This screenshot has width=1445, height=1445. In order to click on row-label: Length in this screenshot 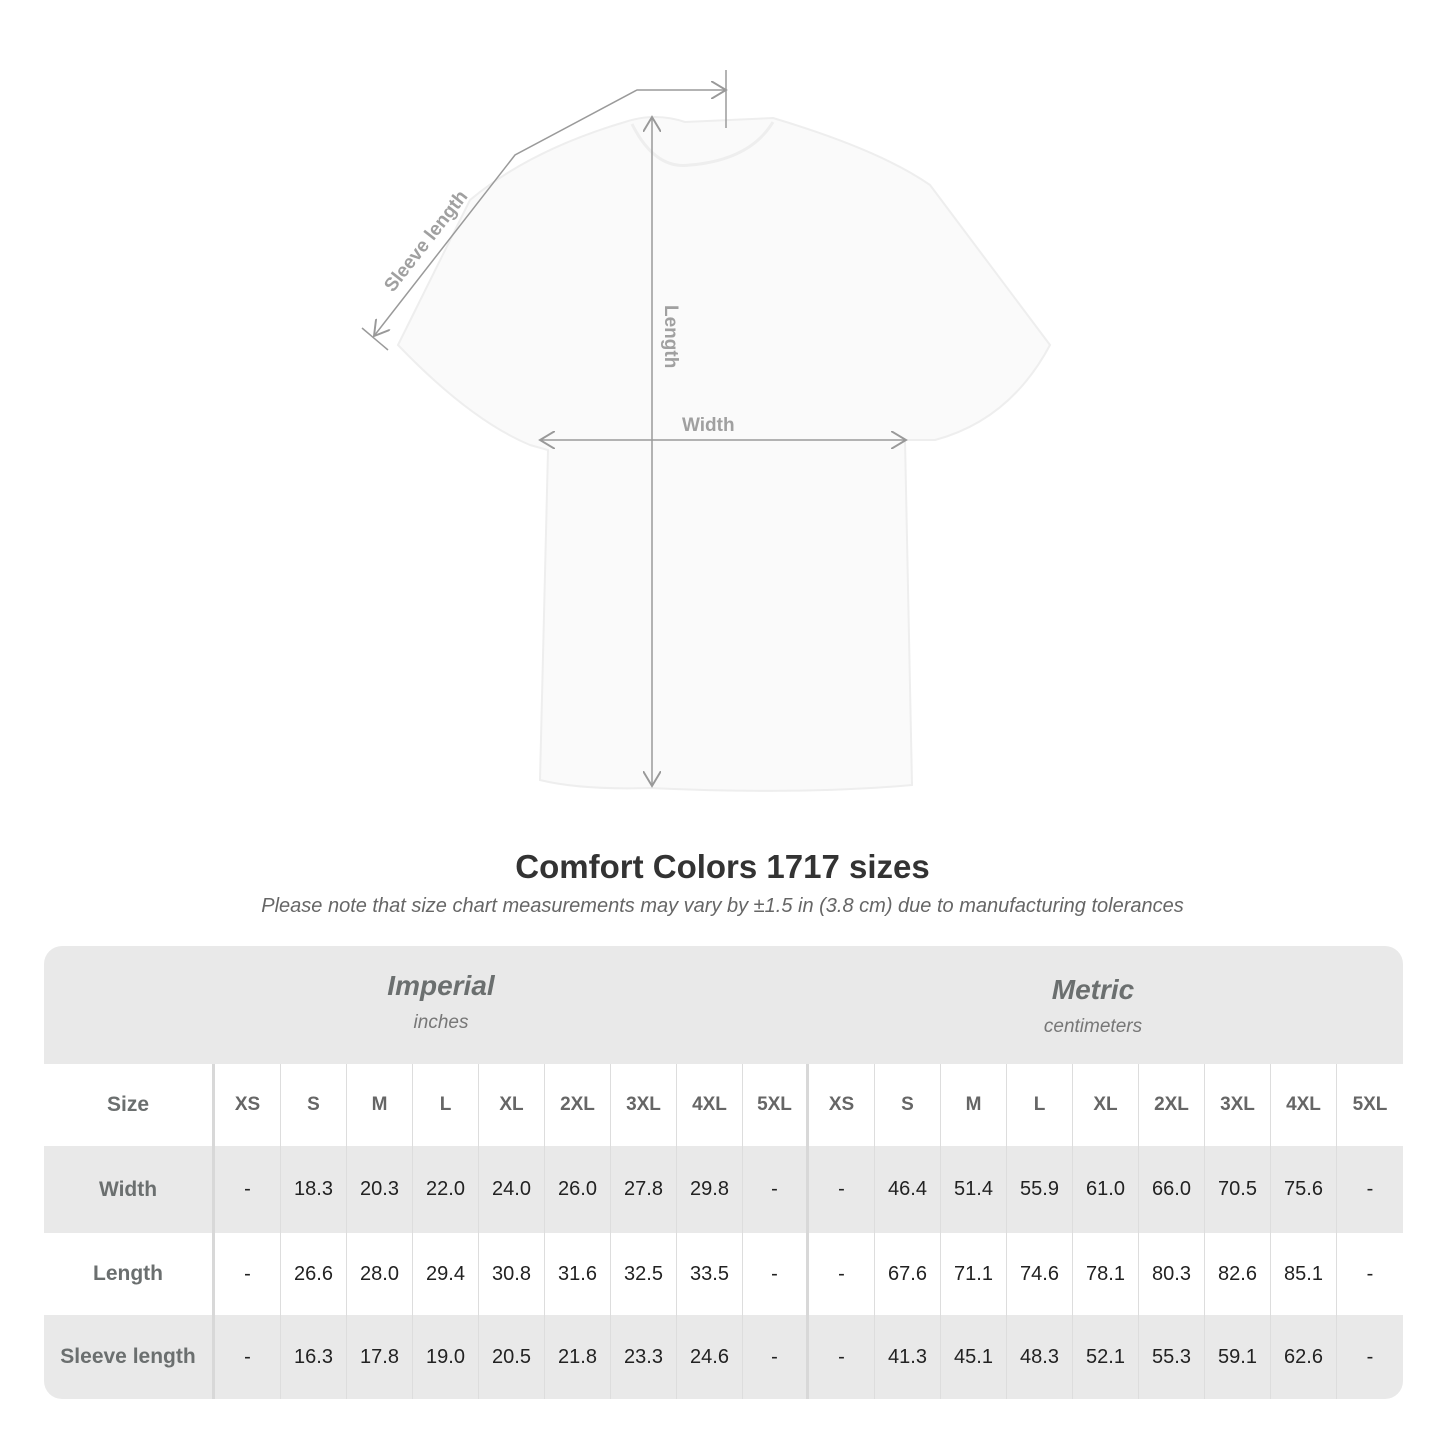, I will do `click(129, 1274)`.